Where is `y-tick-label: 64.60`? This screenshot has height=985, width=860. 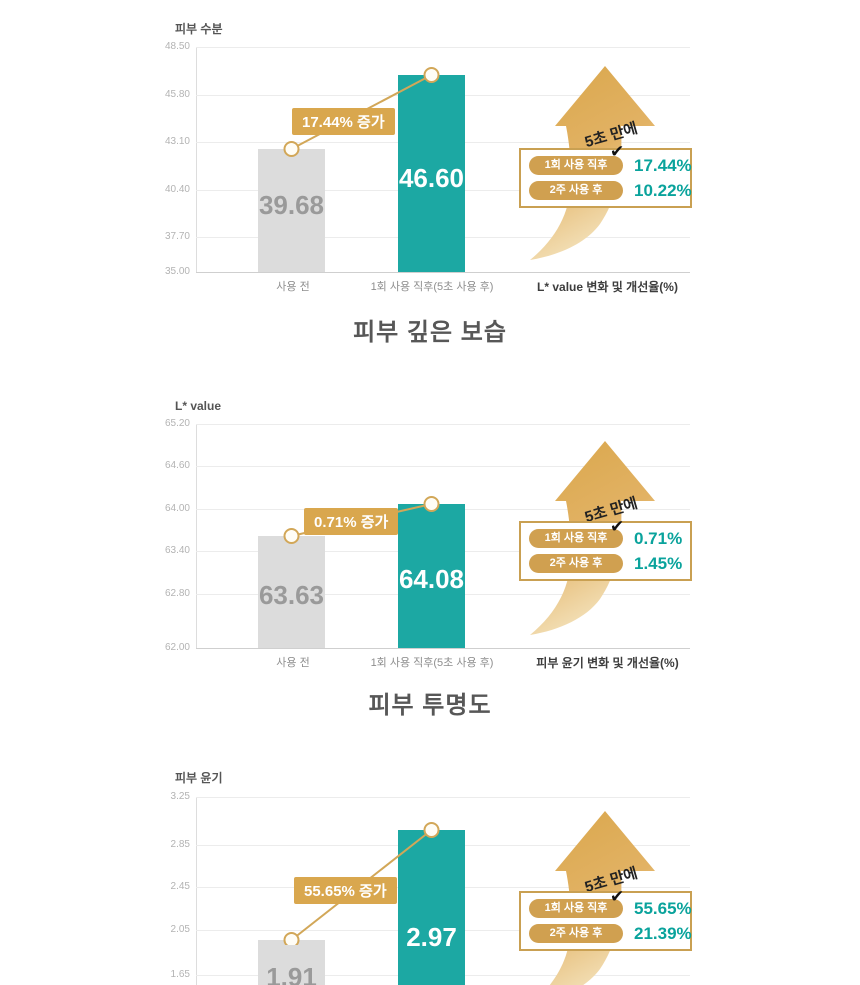
y-tick-label: 64.60 is located at coordinates (177, 465).